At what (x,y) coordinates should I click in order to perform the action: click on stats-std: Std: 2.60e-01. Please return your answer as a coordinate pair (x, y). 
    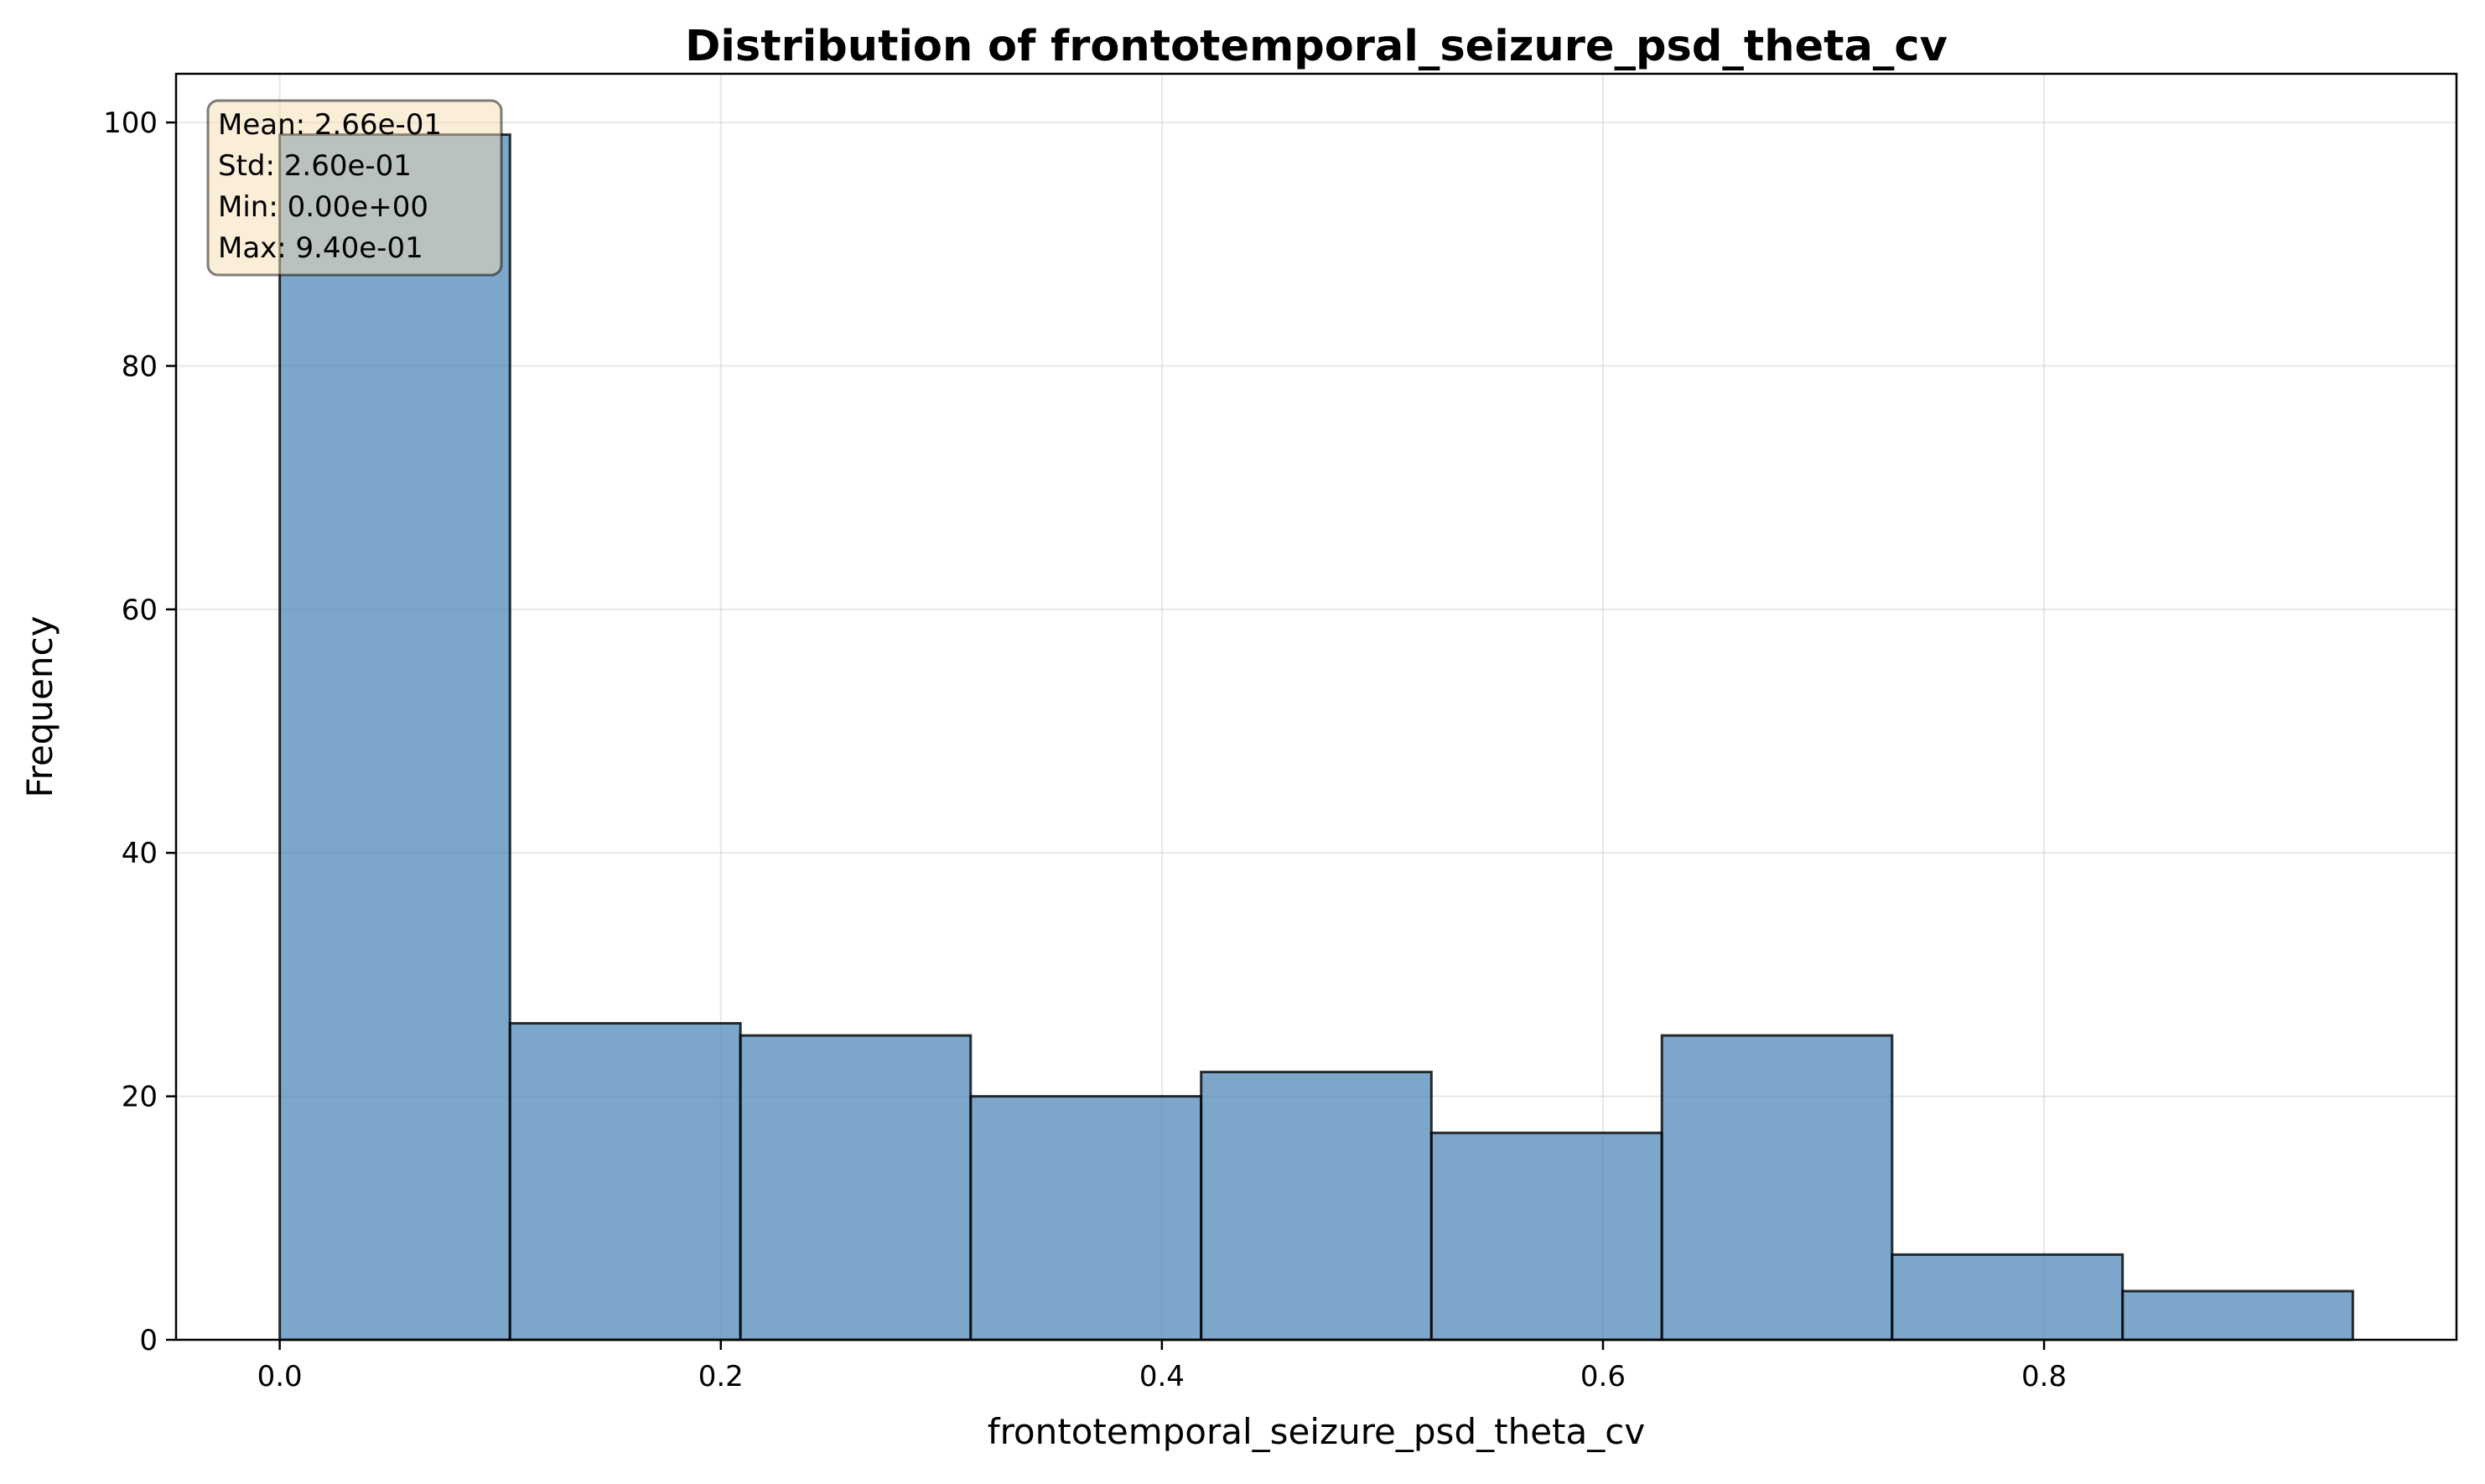
    Looking at the image, I should click on (315, 166).